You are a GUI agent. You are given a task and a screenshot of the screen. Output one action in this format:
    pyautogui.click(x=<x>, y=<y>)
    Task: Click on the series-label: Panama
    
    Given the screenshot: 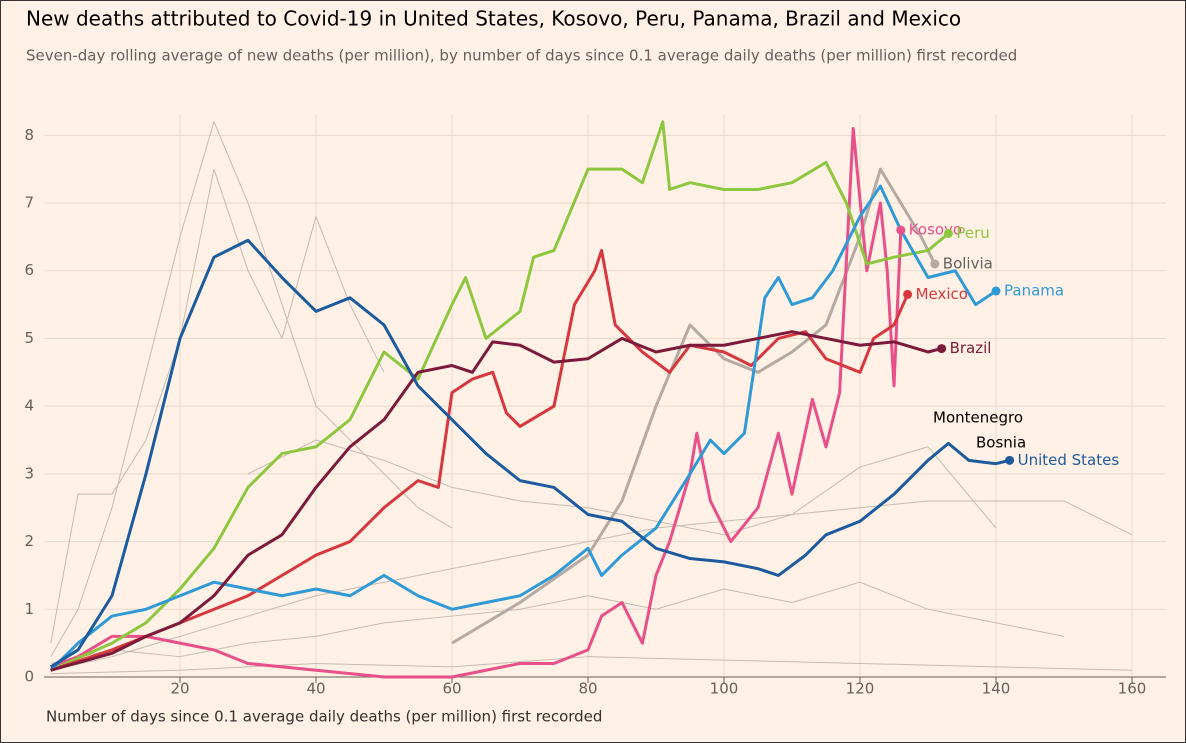 What is the action you would take?
    pyautogui.click(x=1034, y=291)
    